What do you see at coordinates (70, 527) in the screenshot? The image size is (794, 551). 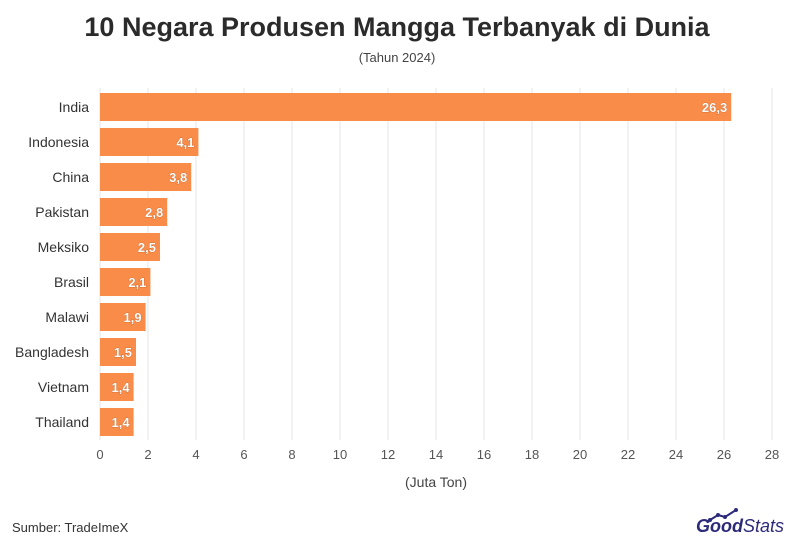 I see `source-note: Sumber: TradeImeX` at bounding box center [70, 527].